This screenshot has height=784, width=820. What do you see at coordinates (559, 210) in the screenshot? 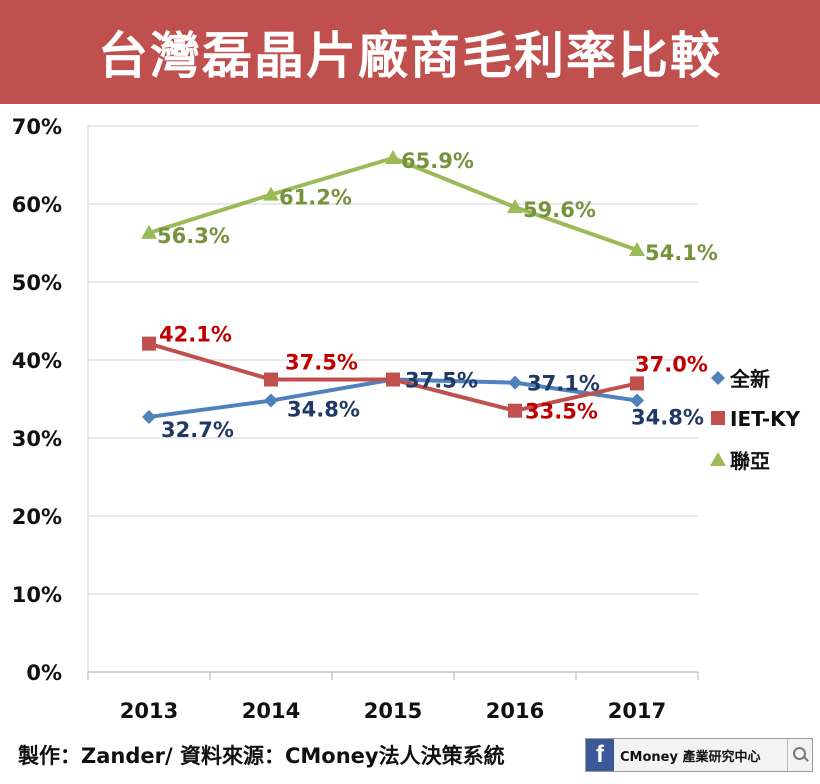
I see `data-label: 59.6%` at bounding box center [559, 210].